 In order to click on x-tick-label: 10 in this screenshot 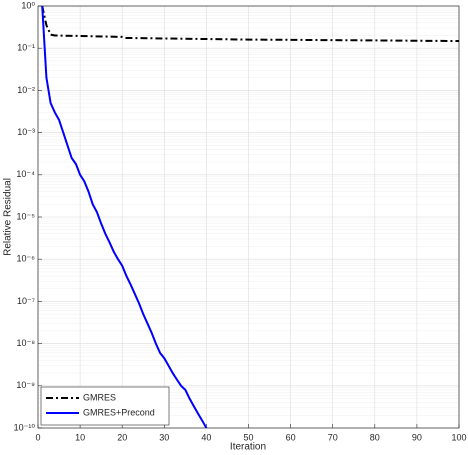, I will do `click(80, 437)`.